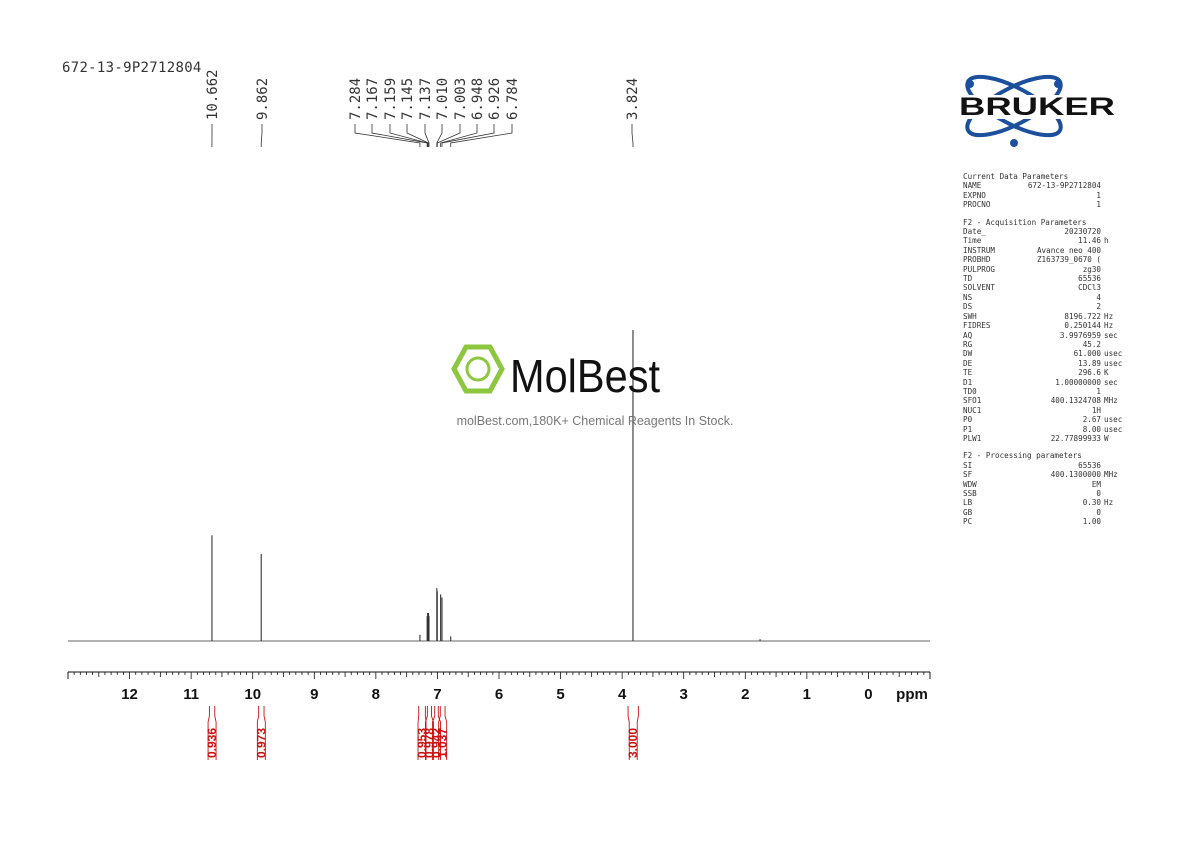 This screenshot has width=1190, height=842. Describe the element at coordinates (968, 503) in the screenshot. I see `param-key: LB` at that location.